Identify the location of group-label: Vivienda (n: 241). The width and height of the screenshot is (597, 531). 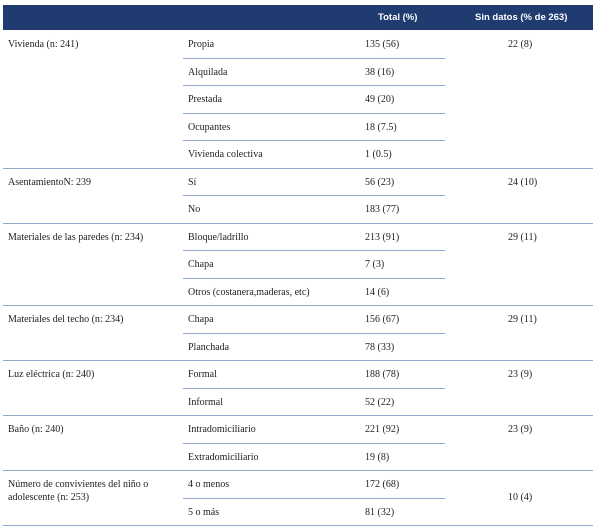
(43, 44).